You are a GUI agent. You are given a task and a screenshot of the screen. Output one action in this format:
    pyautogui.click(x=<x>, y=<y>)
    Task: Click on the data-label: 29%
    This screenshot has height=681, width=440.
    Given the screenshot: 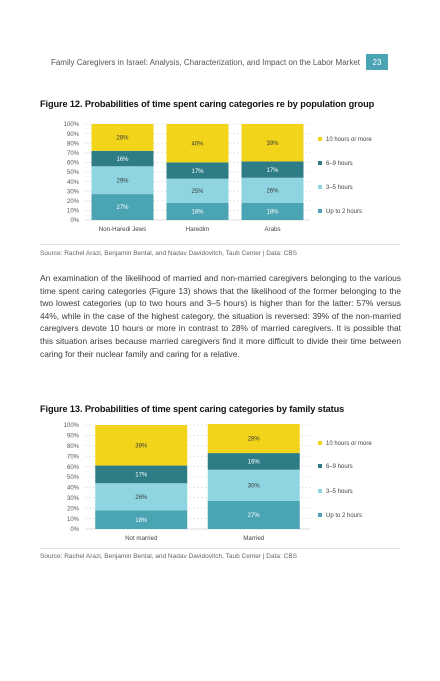 What is the action you would take?
    pyautogui.click(x=122, y=181)
    